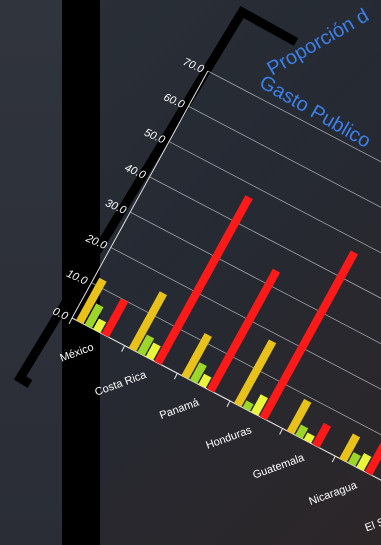  What do you see at coordinates (120, 384) in the screenshot?
I see `category-label: Costa Rica` at bounding box center [120, 384].